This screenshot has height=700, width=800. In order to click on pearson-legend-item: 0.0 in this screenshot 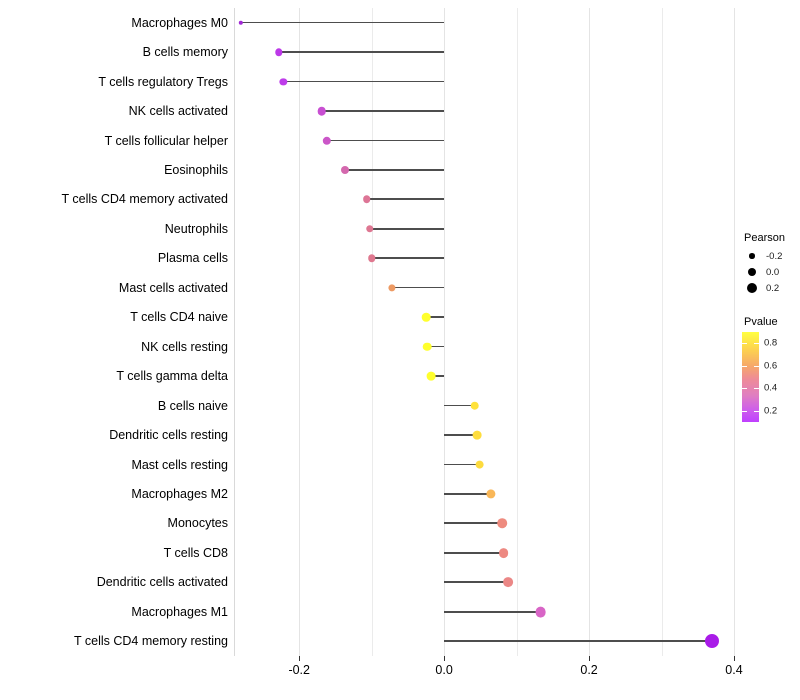, I will do `click(771, 272)`.